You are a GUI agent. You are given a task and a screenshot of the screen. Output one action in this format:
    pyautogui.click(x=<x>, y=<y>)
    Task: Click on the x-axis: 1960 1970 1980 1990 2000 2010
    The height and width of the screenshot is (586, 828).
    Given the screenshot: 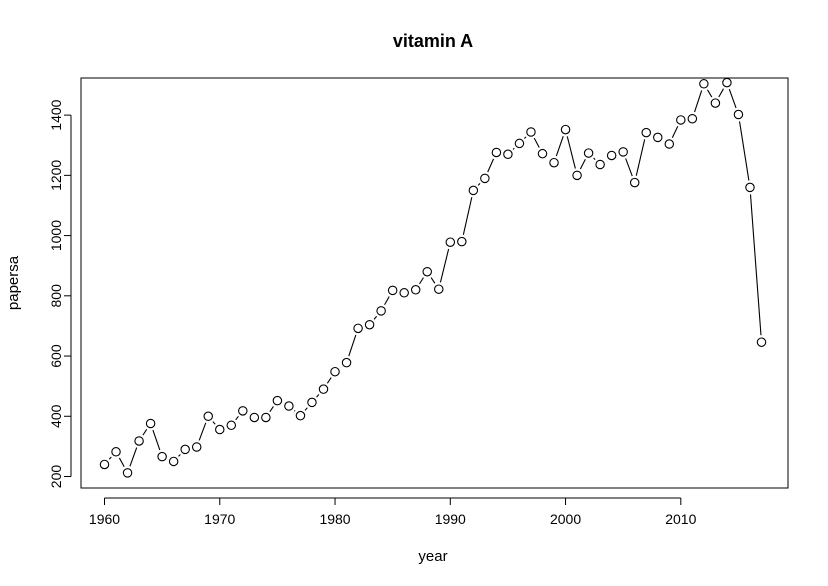 What is the action you would take?
    pyautogui.click(x=393, y=512)
    